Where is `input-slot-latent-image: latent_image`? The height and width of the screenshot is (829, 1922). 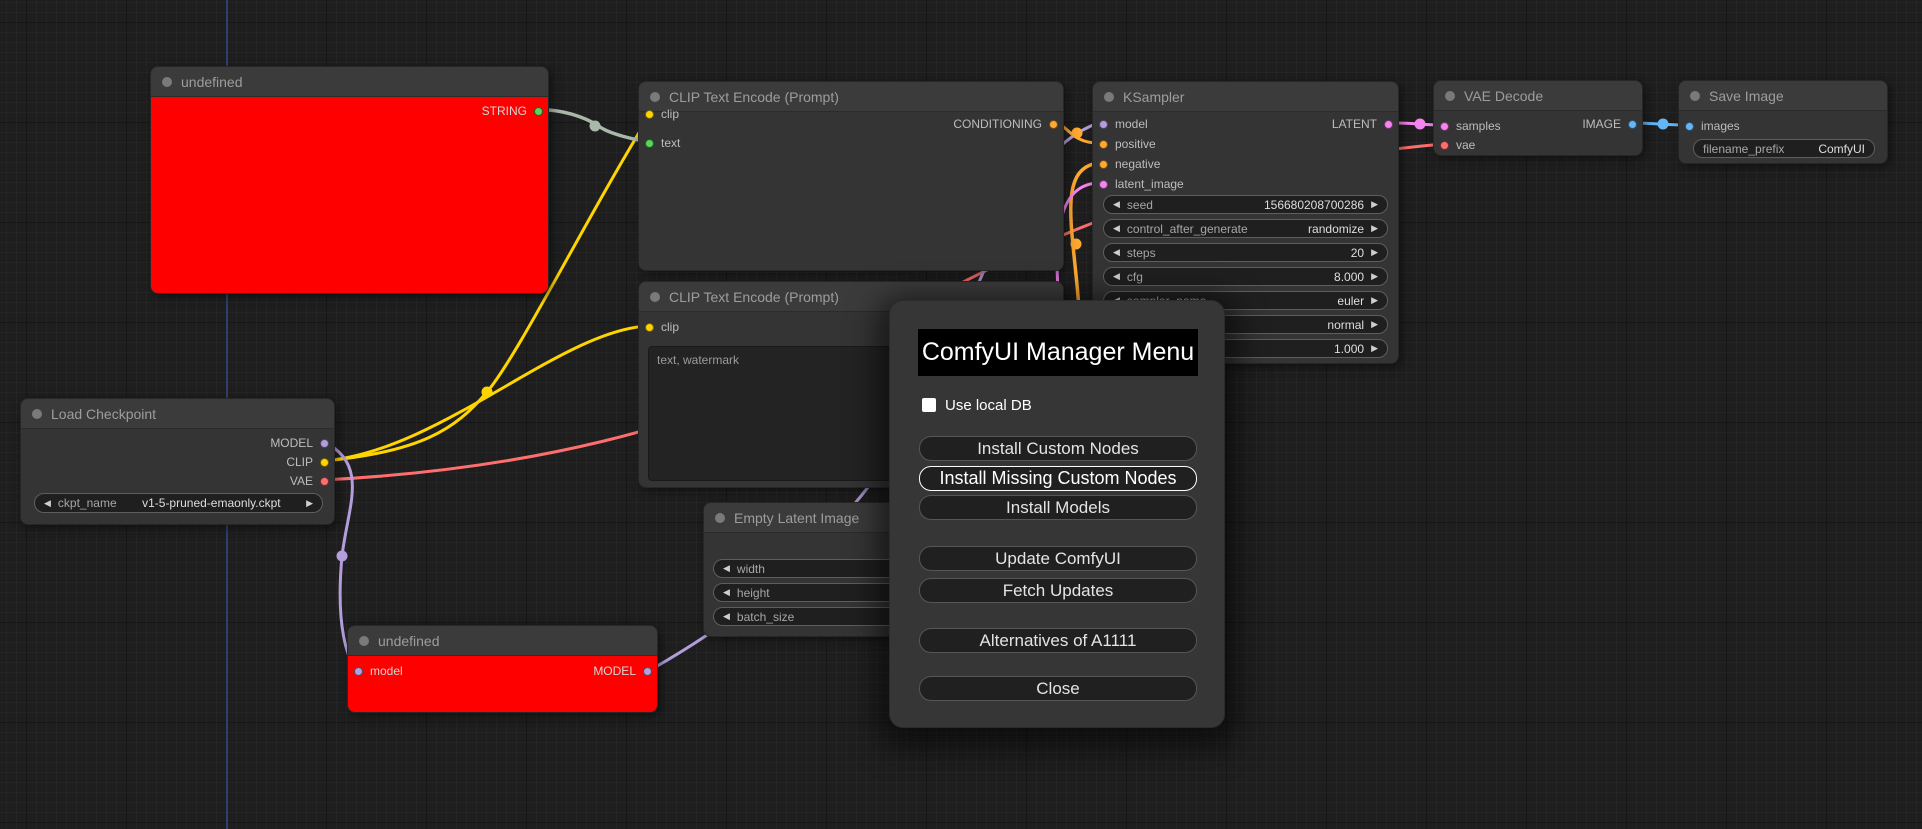 input-slot-latent-image: latent_image is located at coordinates (1141, 184).